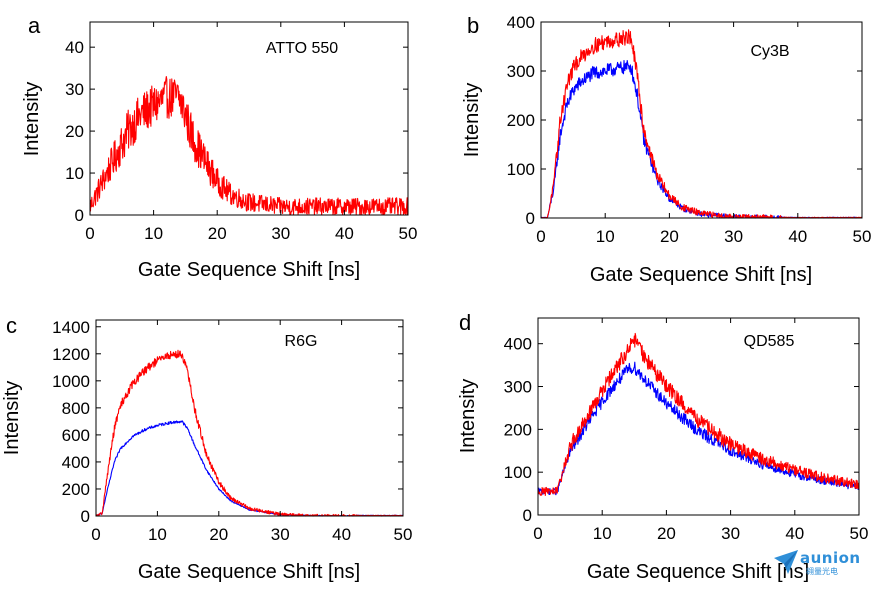 Image resolution: width=882 pixels, height=590 pixels. What do you see at coordinates (465, 322) in the screenshot?
I see `panel-letter: d` at bounding box center [465, 322].